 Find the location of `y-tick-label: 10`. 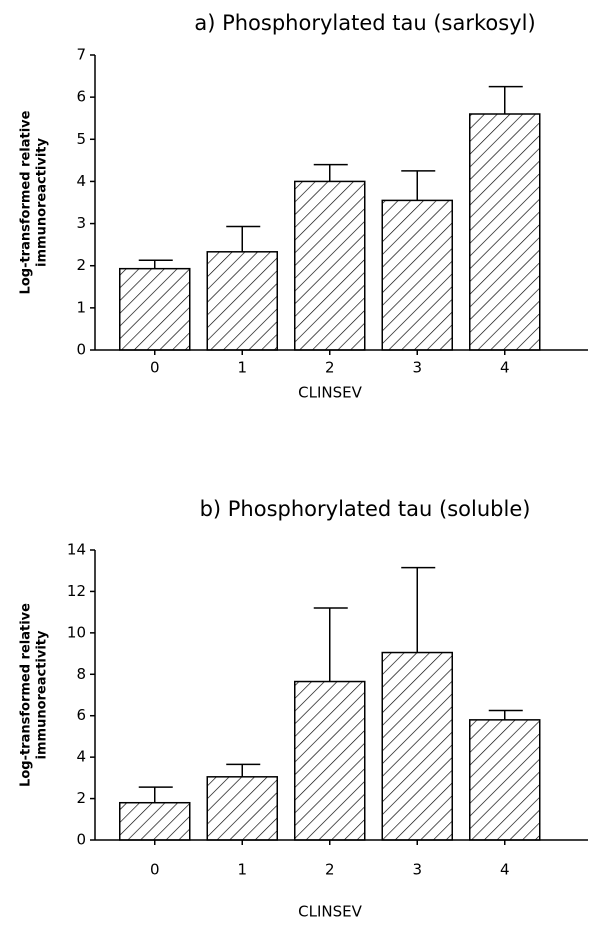

y-tick-label: 10 is located at coordinates (76, 632).